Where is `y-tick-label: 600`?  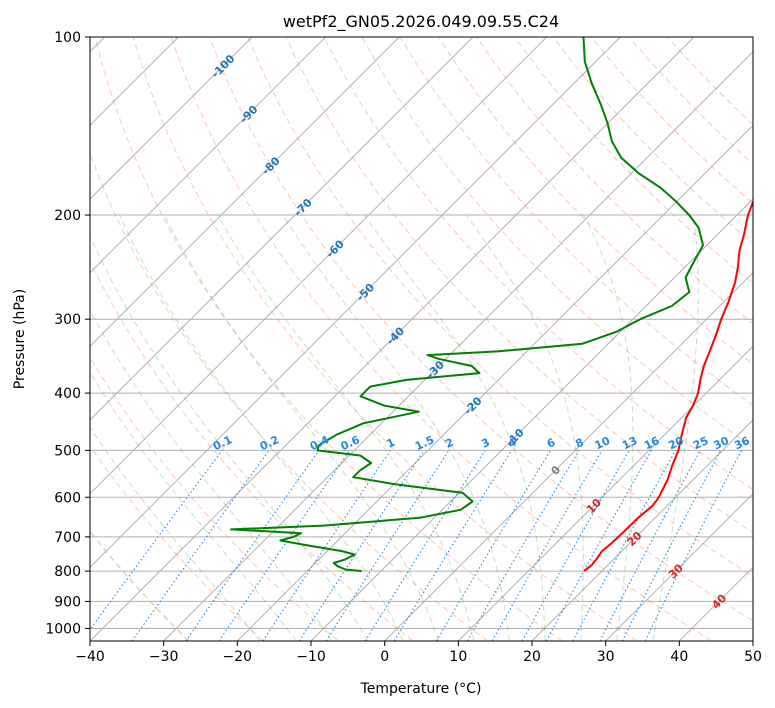
y-tick-label: 600 is located at coordinates (67, 498).